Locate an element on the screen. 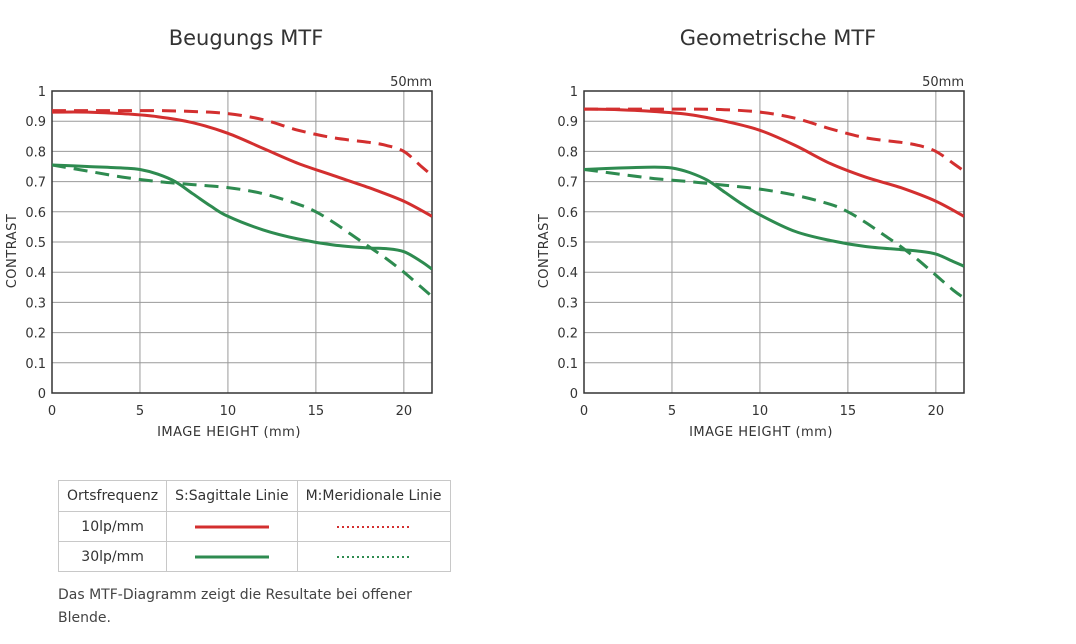 Image resolution: width=1076 pixels, height=644 pixels. legend-solid-green-swatch is located at coordinates (231, 556).